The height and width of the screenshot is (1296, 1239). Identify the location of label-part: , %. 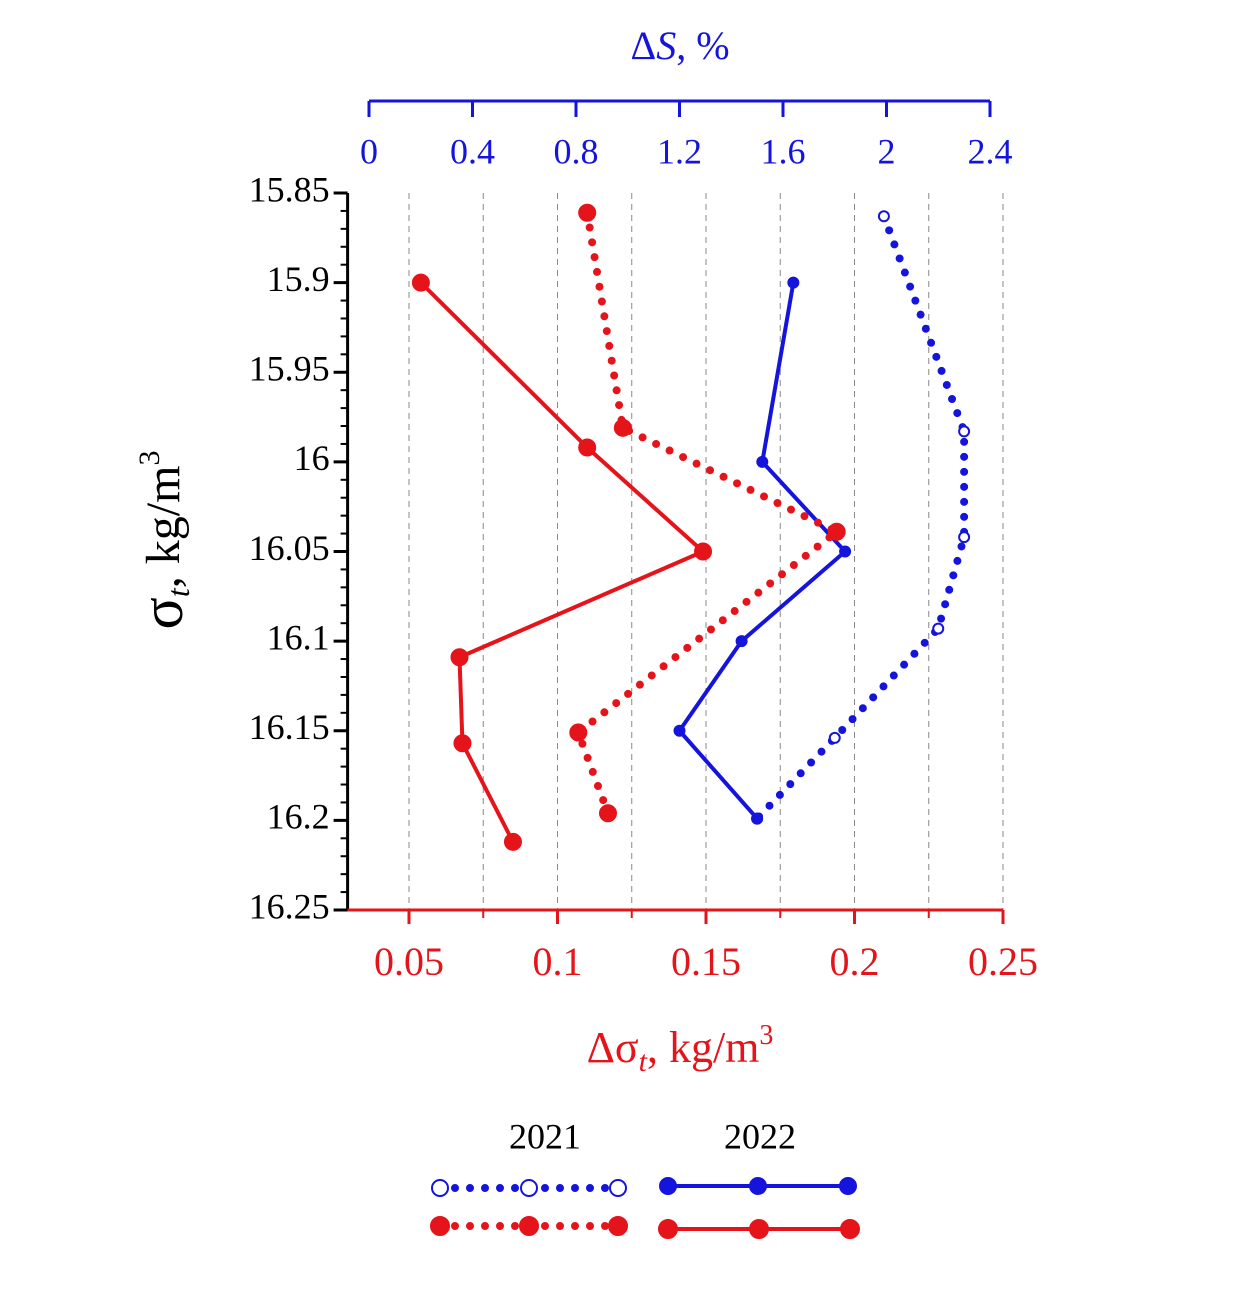
(702, 45).